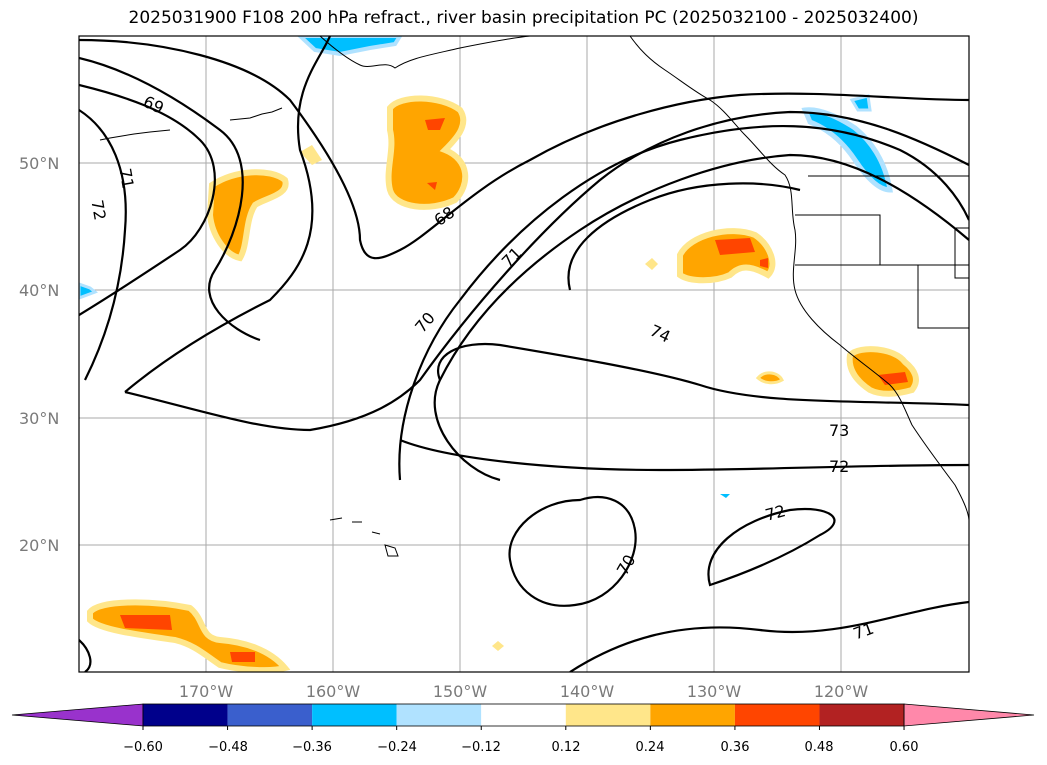  I want to click on colorbar-tick-label: −0.24, so click(397, 747).